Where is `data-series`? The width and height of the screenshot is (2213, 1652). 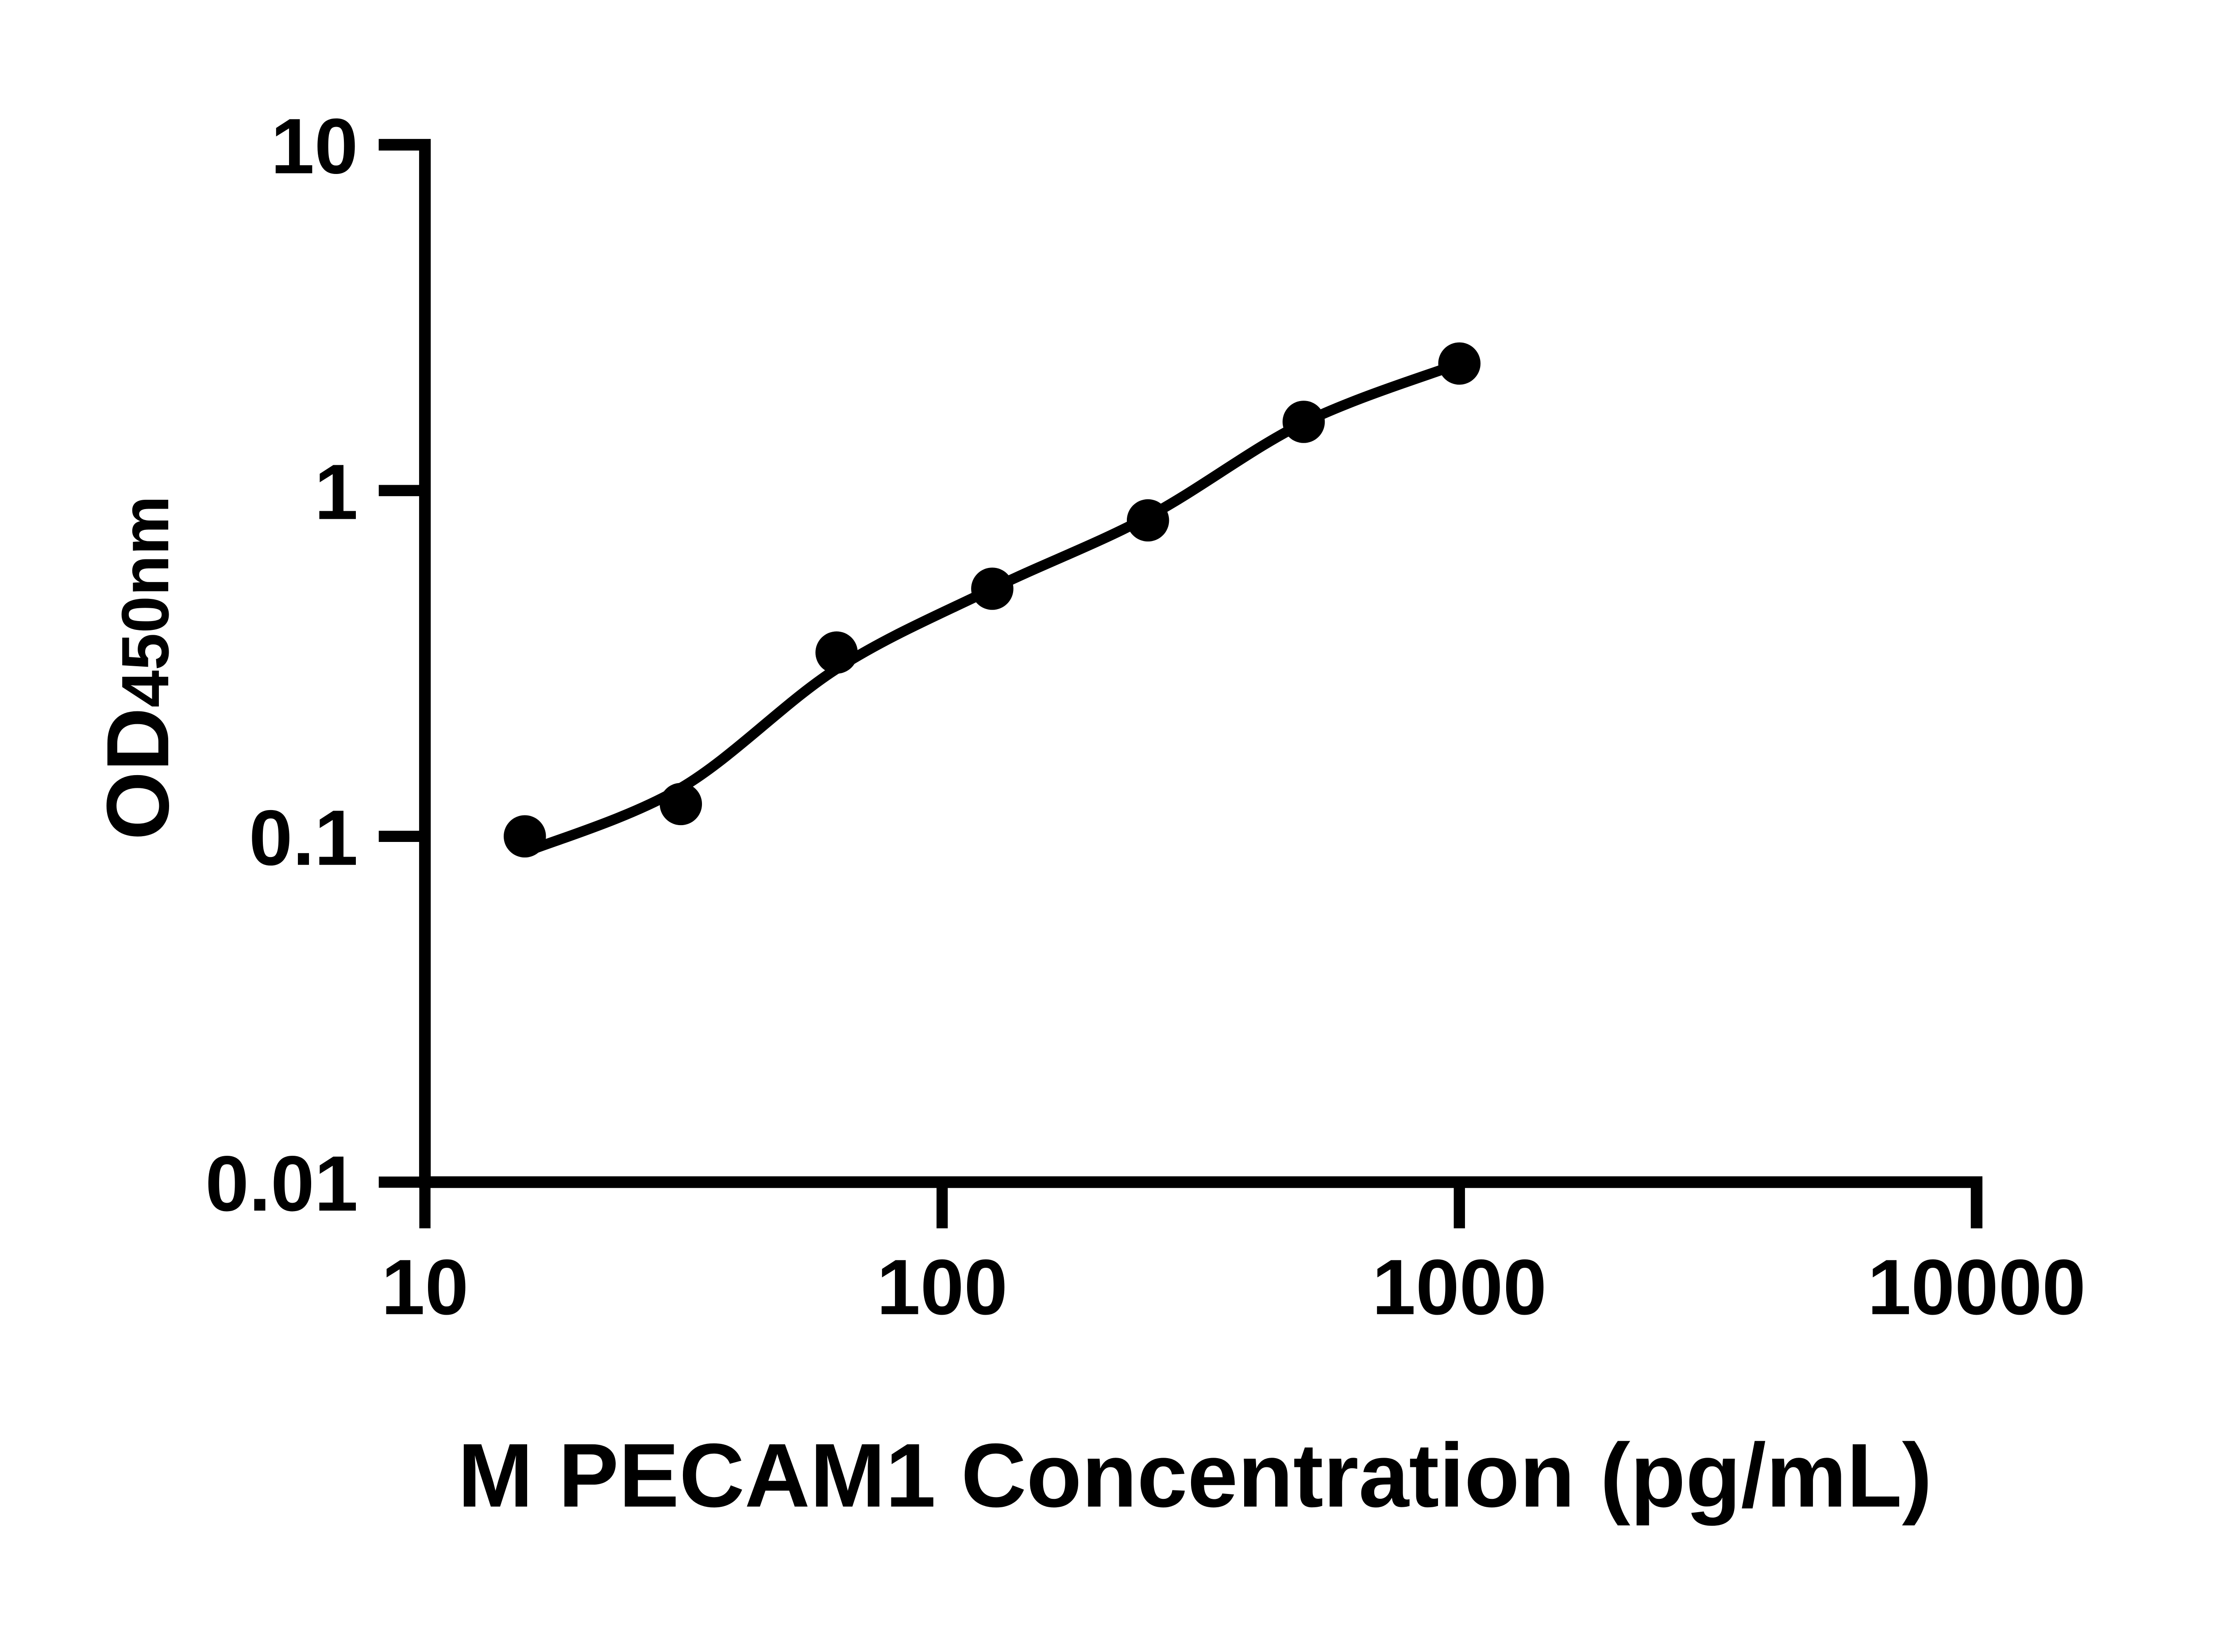
data-series is located at coordinates (992, 600).